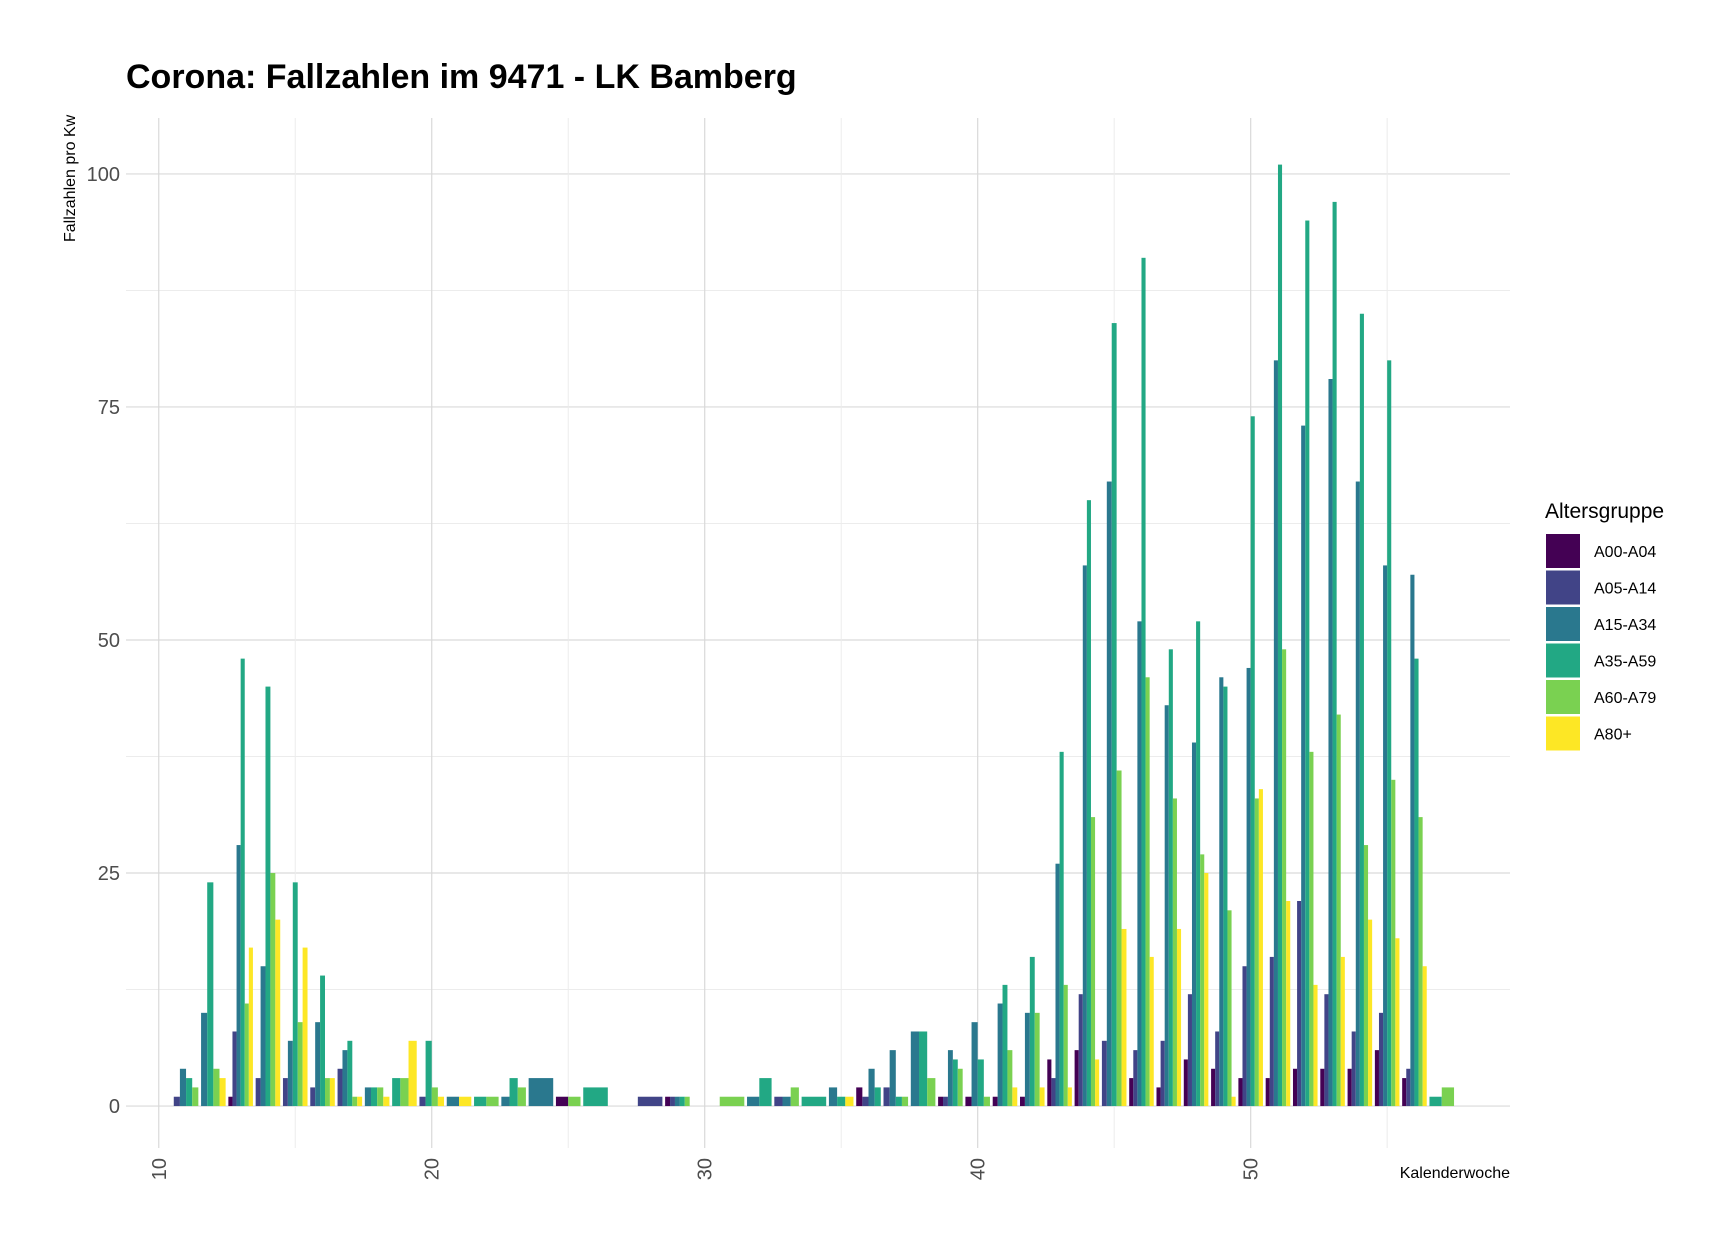  I want to click on bar-week-36-A35-A59, so click(877, 1097).